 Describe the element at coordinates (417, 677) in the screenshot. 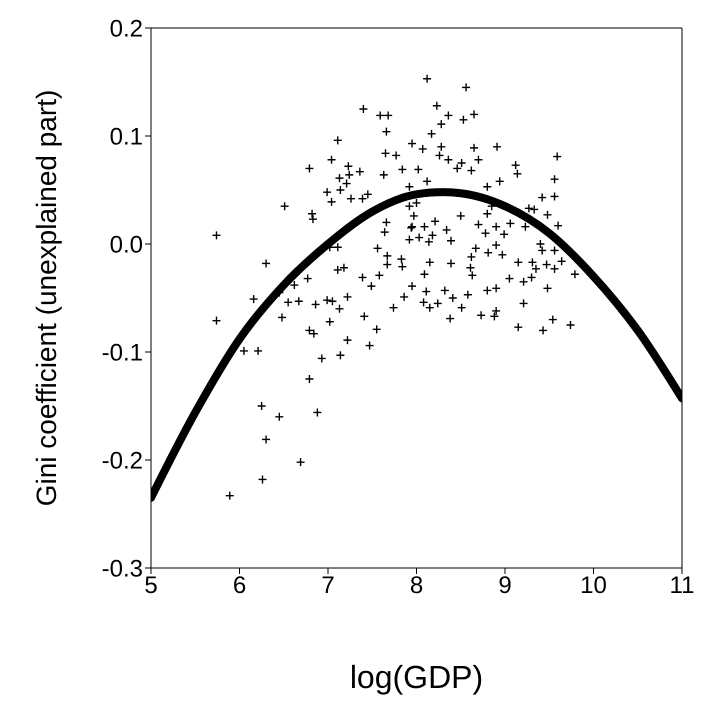

I see `x-axis-title: log(GDP)` at that location.